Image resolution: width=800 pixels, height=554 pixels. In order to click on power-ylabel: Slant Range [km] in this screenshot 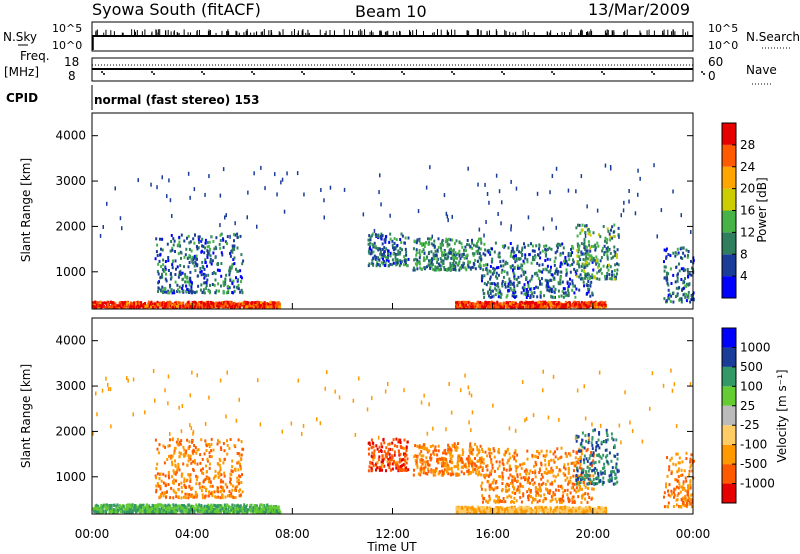, I will do `click(26, 210)`.